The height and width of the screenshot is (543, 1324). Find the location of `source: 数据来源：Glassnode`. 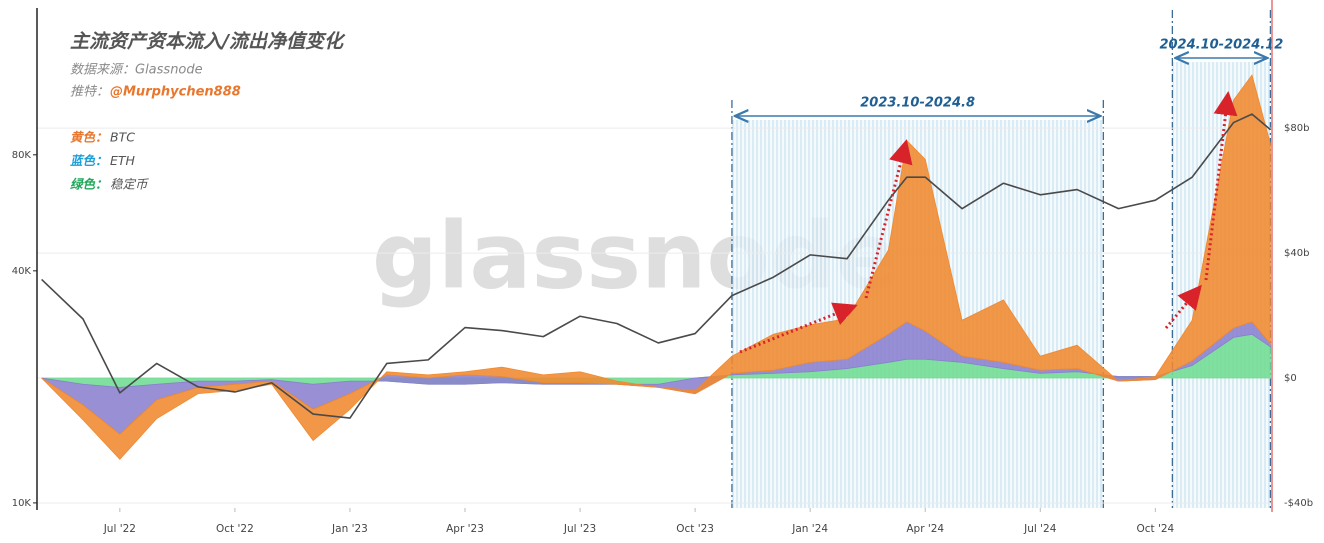

source: 数据来源：Glassnode is located at coordinates (136, 70).